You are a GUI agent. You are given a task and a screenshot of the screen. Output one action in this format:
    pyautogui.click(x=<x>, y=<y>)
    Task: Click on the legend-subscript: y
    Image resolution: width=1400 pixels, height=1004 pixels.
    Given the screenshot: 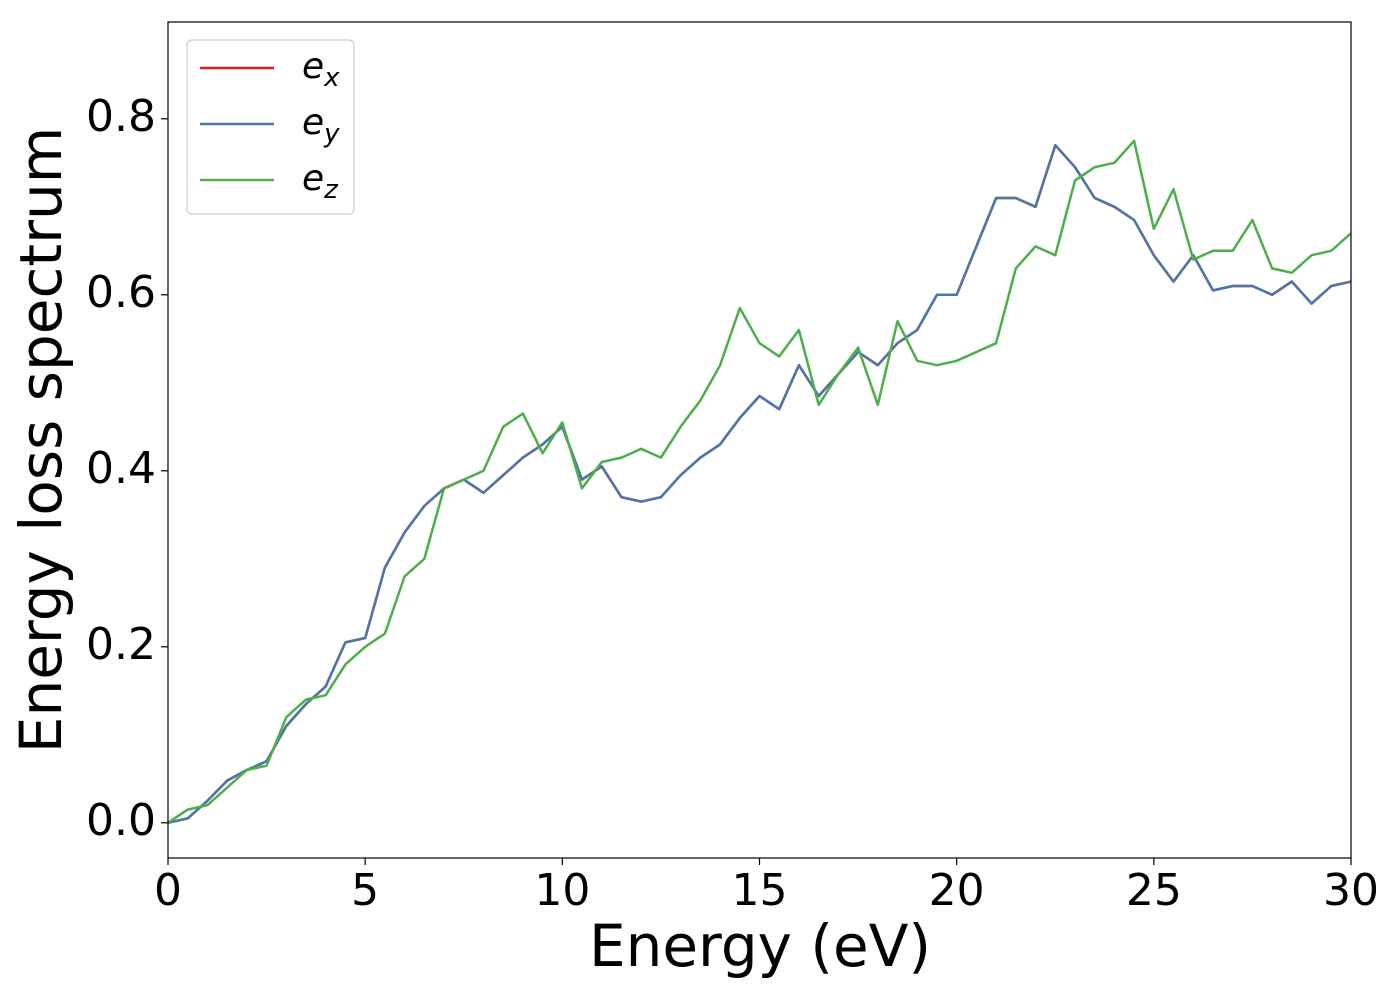 What is the action you would take?
    pyautogui.click(x=331, y=134)
    